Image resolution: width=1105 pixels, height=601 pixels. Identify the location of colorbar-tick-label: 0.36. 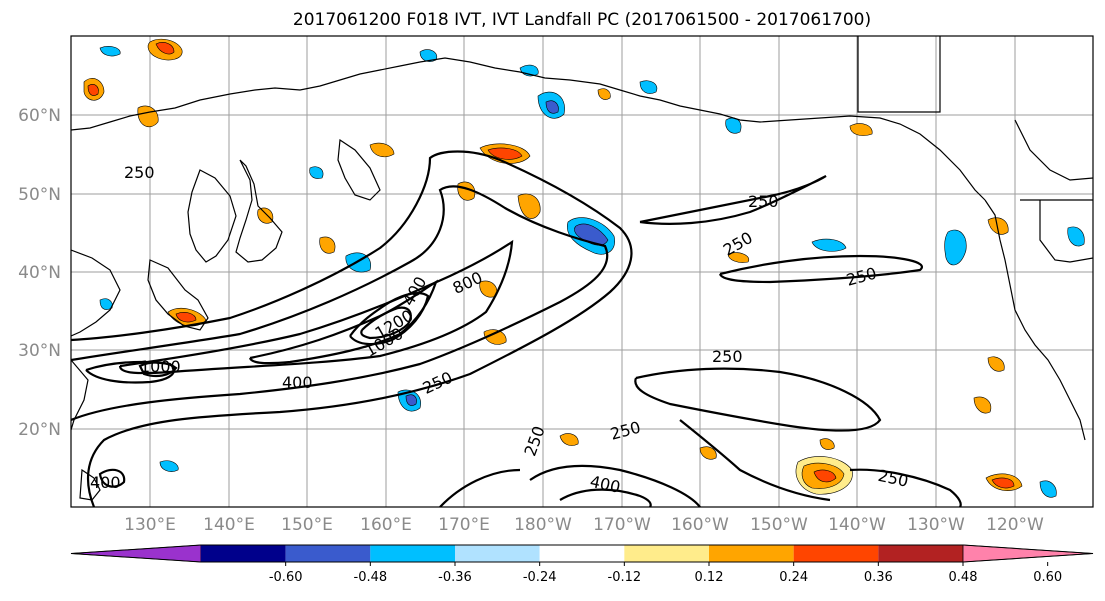
(878, 577).